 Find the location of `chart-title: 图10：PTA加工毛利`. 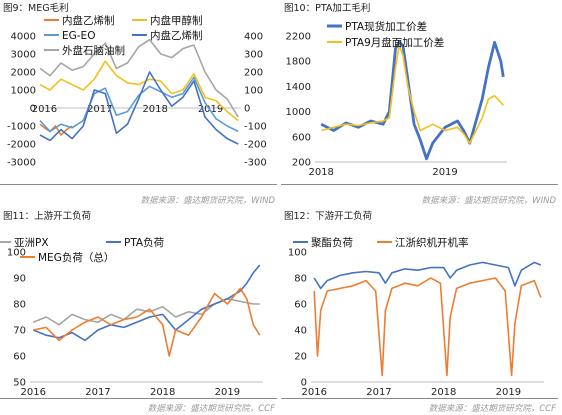

chart-title: 图10：PTA加工毛利 is located at coordinates (327, 8).